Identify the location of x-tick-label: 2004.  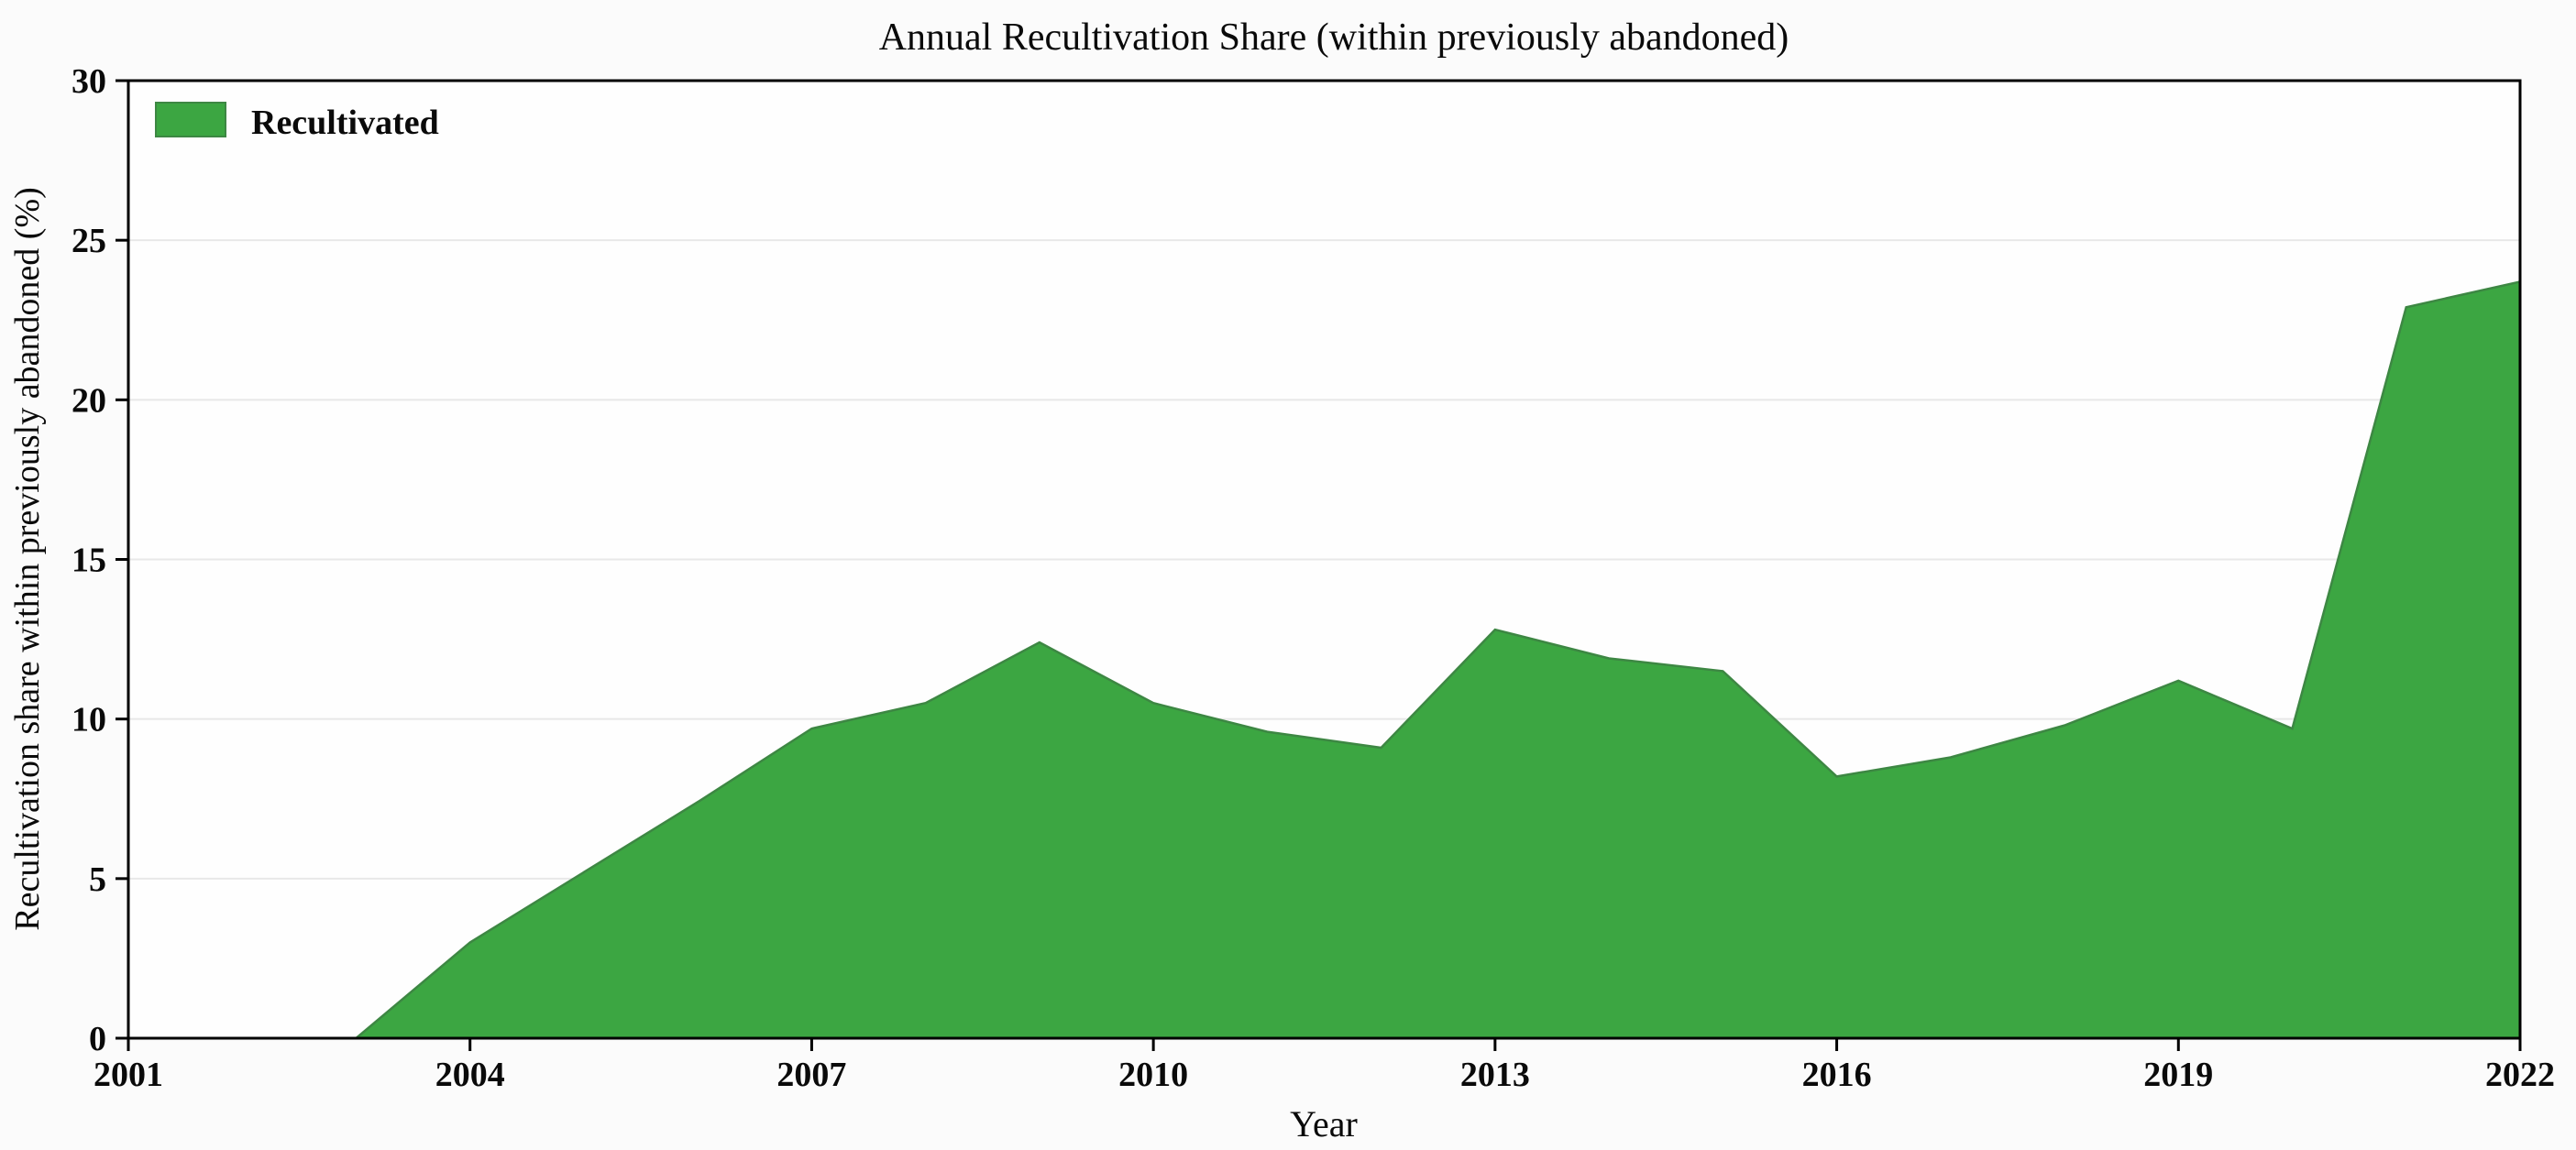
(470, 1075).